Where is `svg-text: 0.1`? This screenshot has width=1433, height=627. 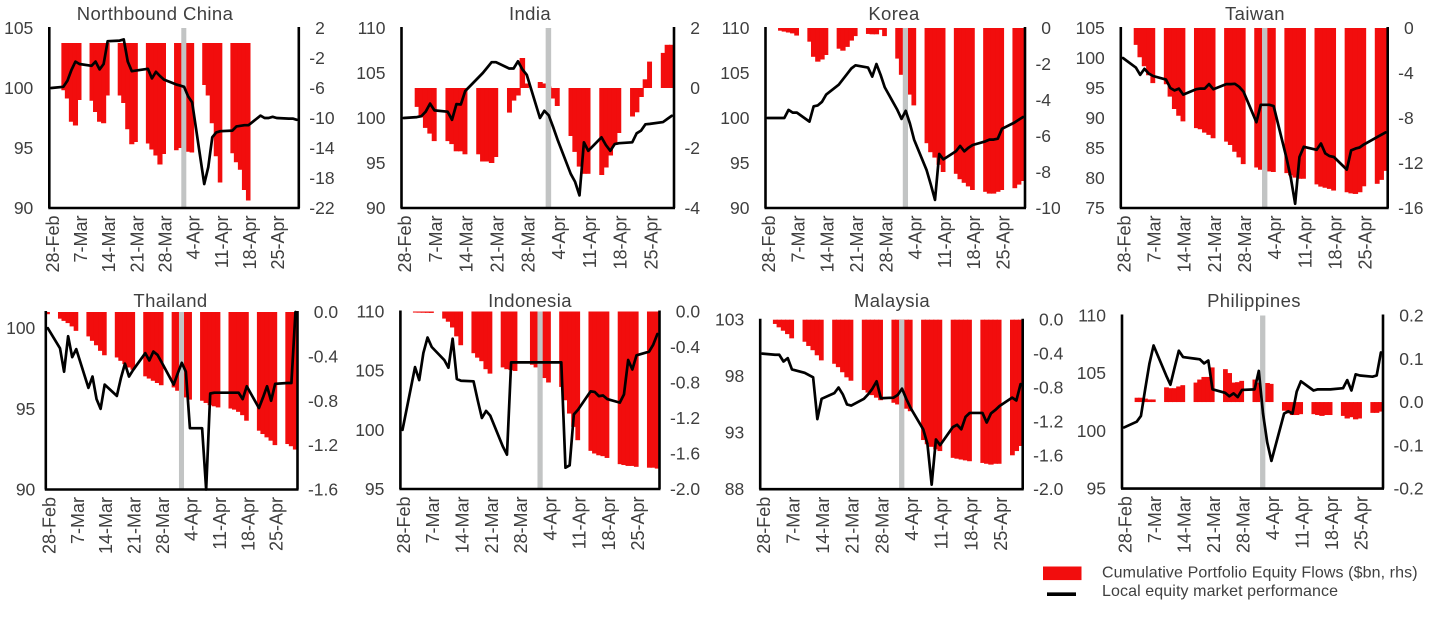 svg-text: 0.1 is located at coordinates (1411, 359).